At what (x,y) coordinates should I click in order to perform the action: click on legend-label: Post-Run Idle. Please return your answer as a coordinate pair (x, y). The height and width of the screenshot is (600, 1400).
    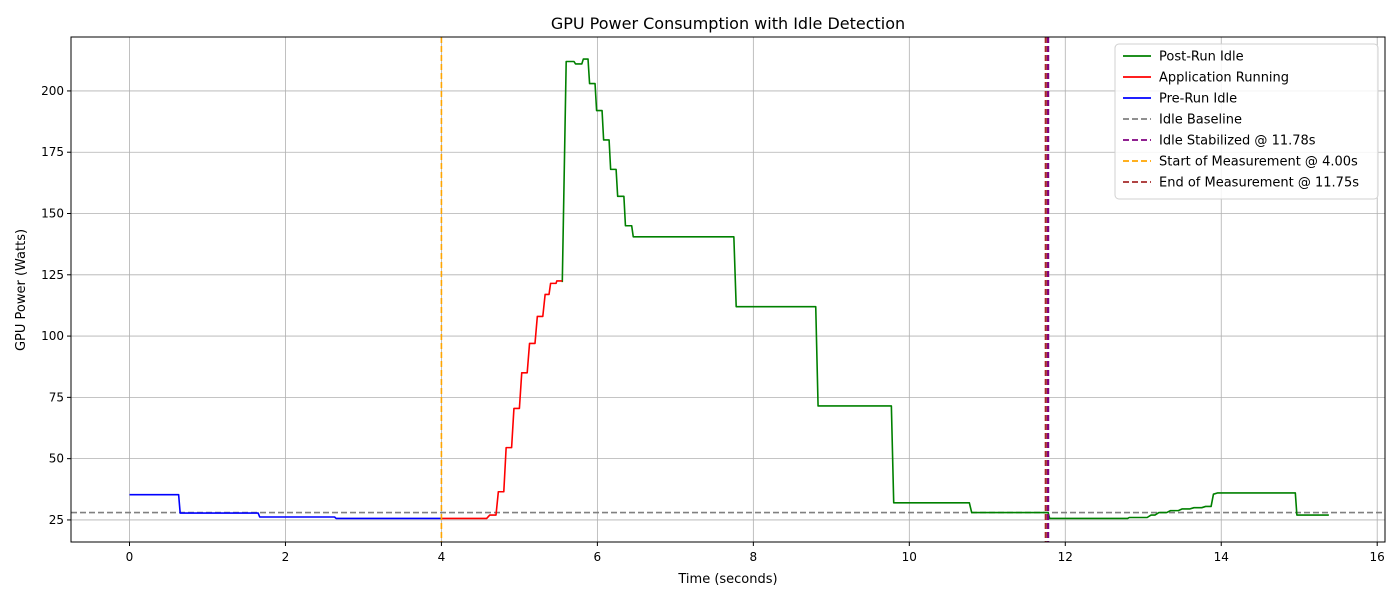
    Looking at the image, I should click on (1201, 57).